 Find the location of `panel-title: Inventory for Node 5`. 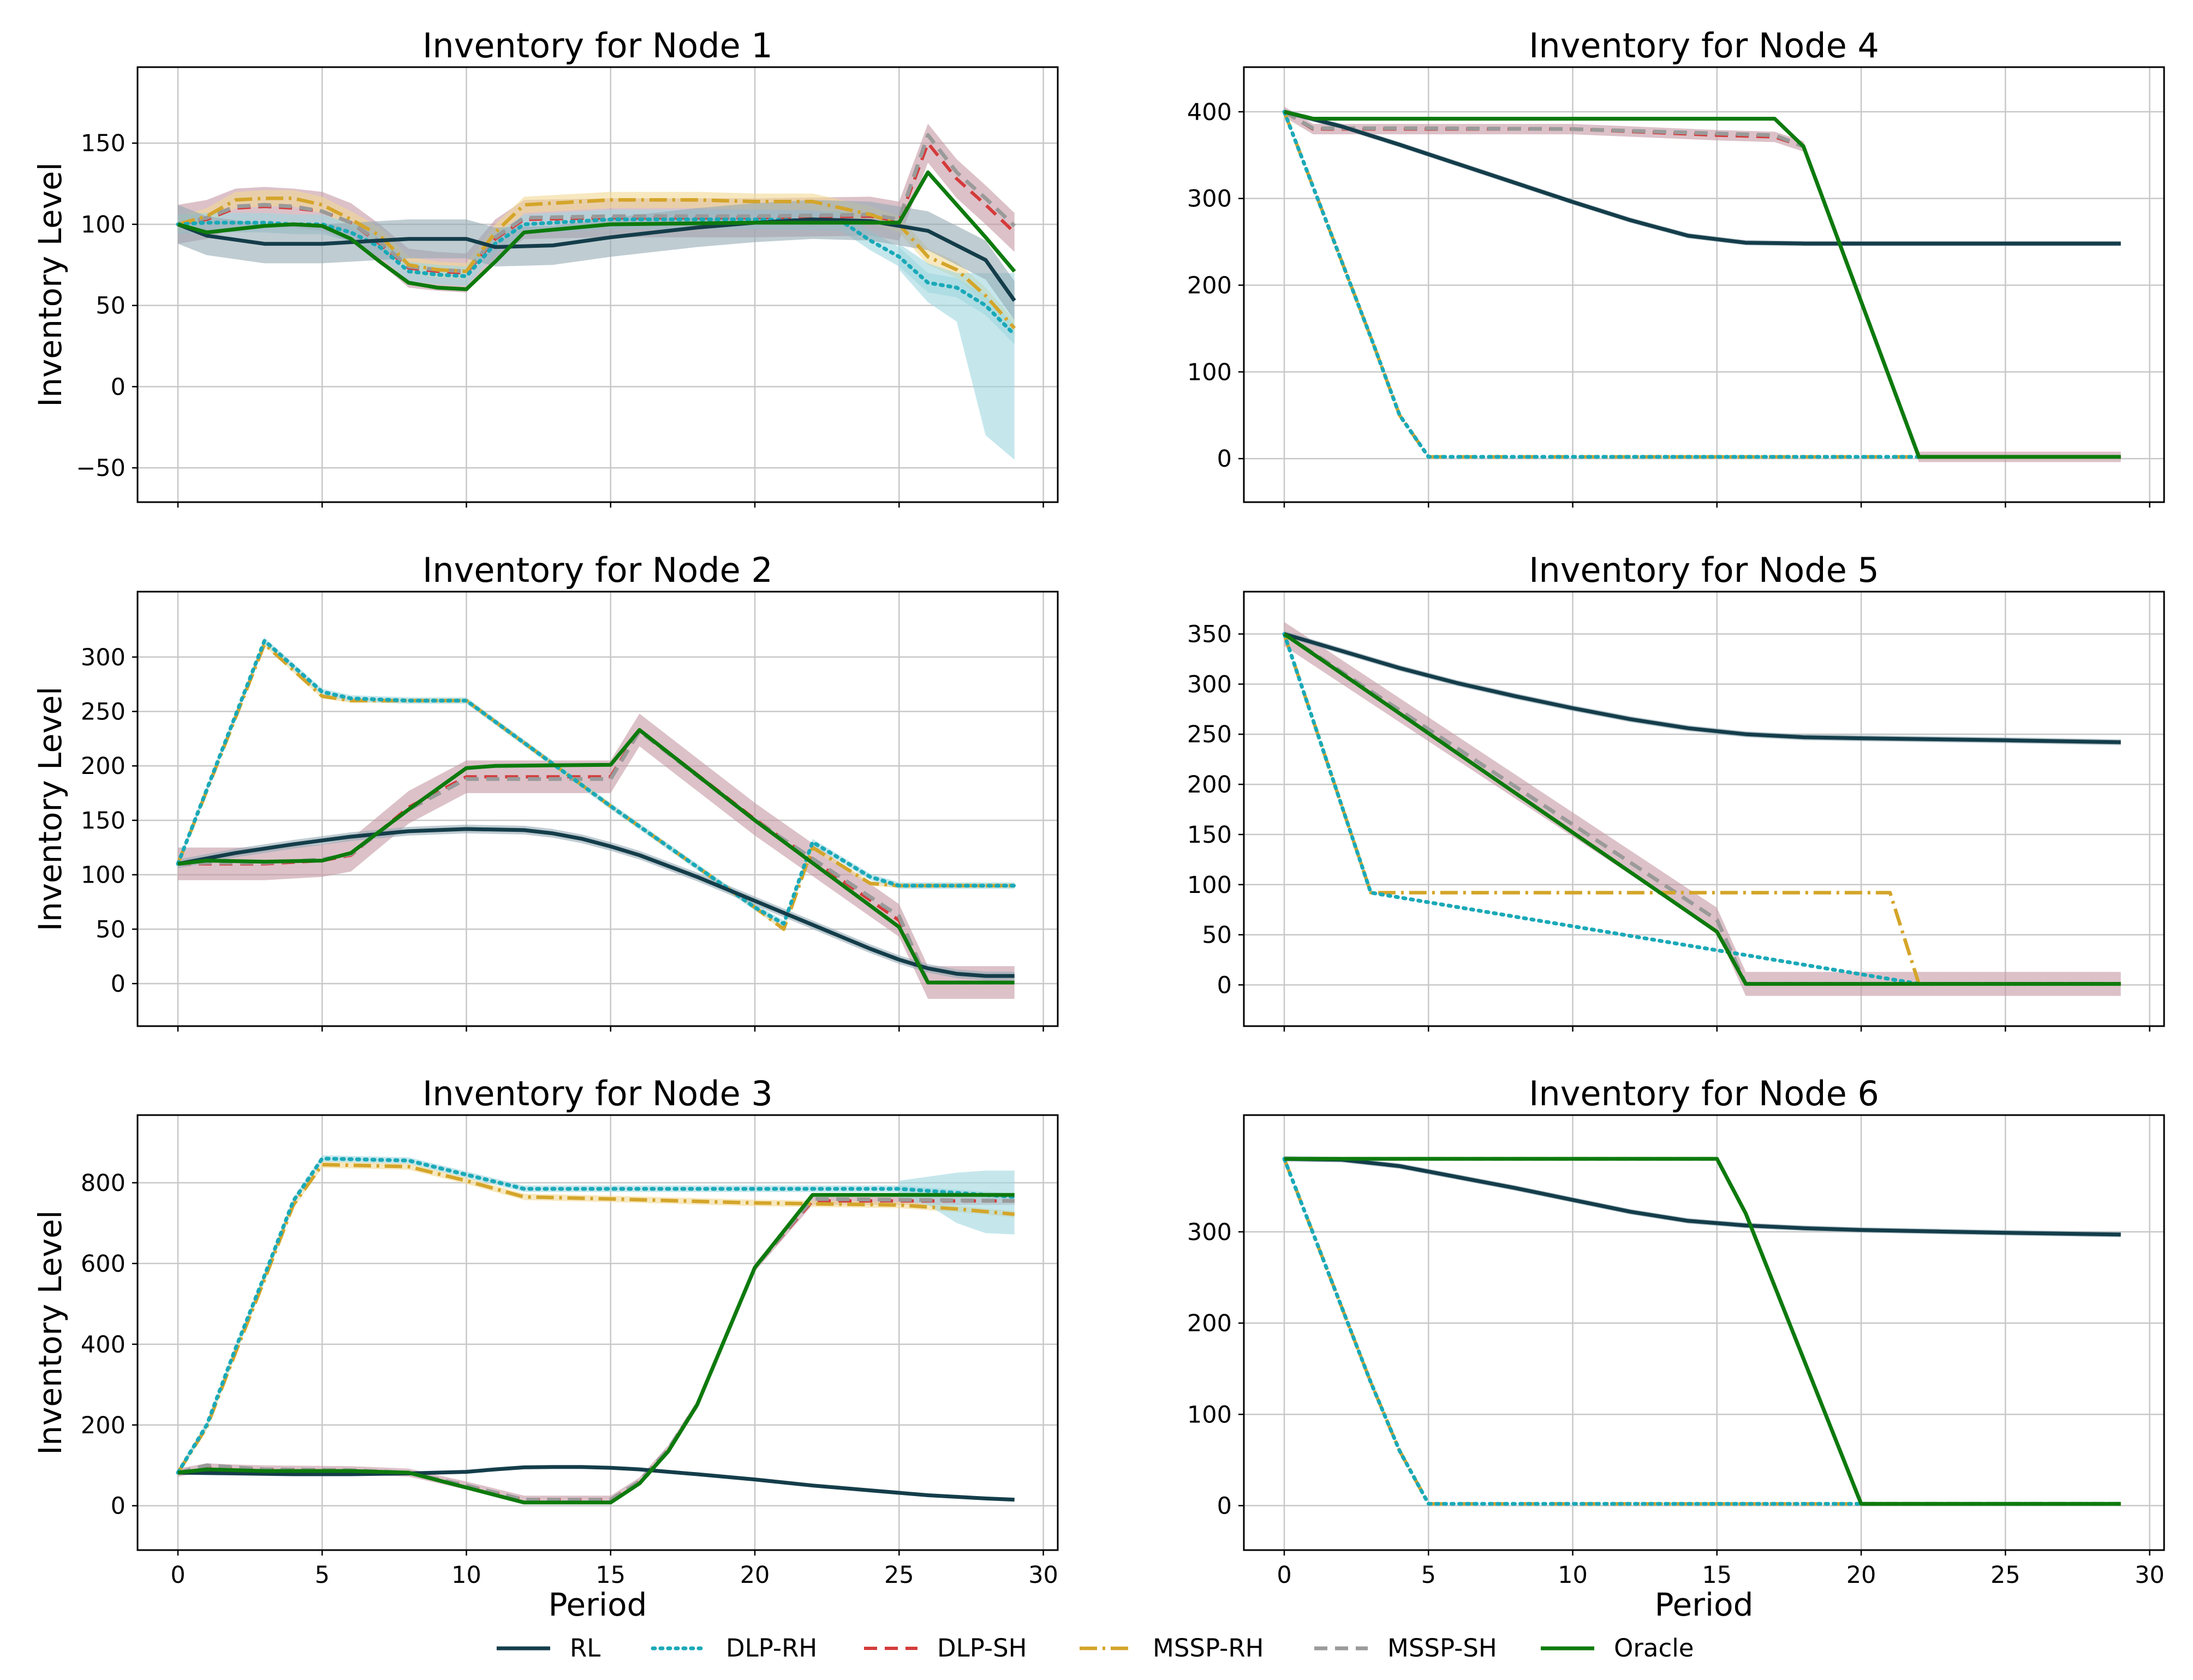

panel-title: Inventory for Node 5 is located at coordinates (1704, 570).